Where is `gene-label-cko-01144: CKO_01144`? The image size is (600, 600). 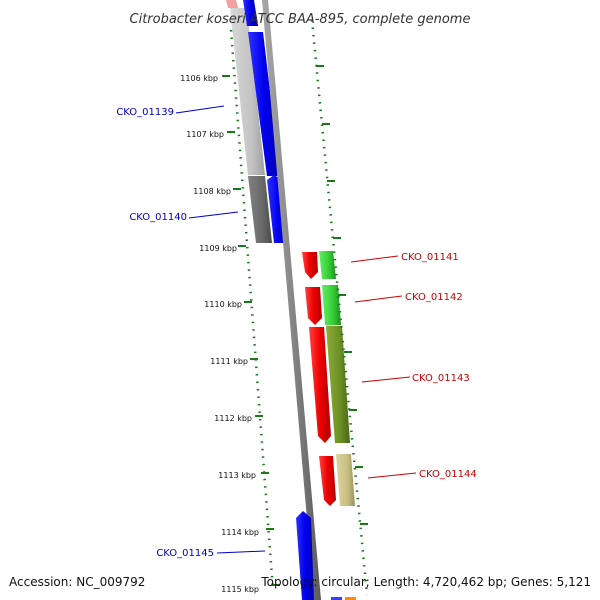 gene-label-cko-01144: CKO_01144 is located at coordinates (448, 474).